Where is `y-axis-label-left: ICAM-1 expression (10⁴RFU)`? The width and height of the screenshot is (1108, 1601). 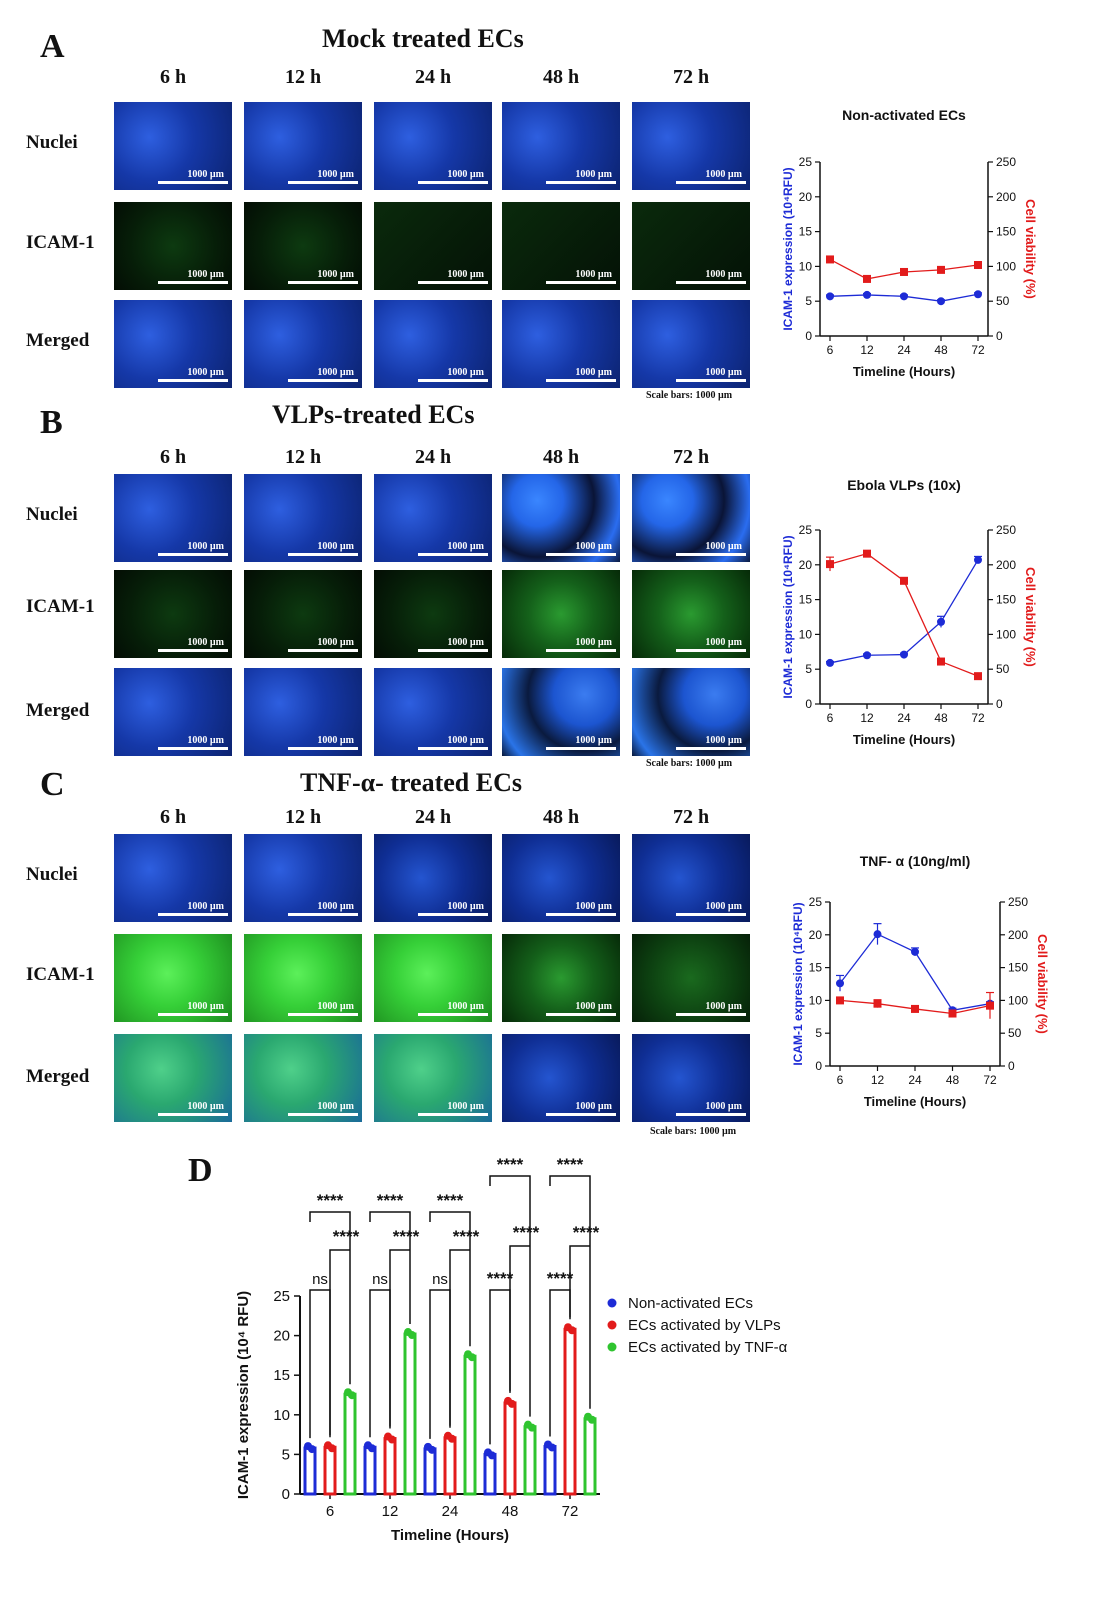 y-axis-label-left: ICAM-1 expression (10⁴RFU) is located at coordinates (788, 616).